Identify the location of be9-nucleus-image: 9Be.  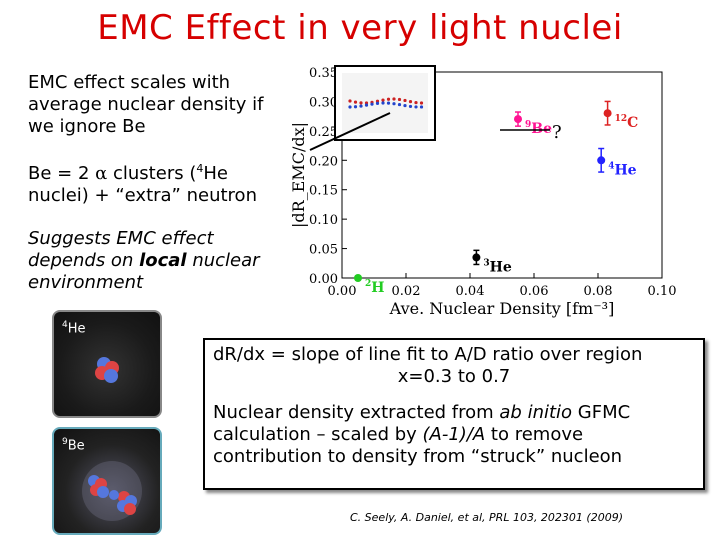
(107, 481).